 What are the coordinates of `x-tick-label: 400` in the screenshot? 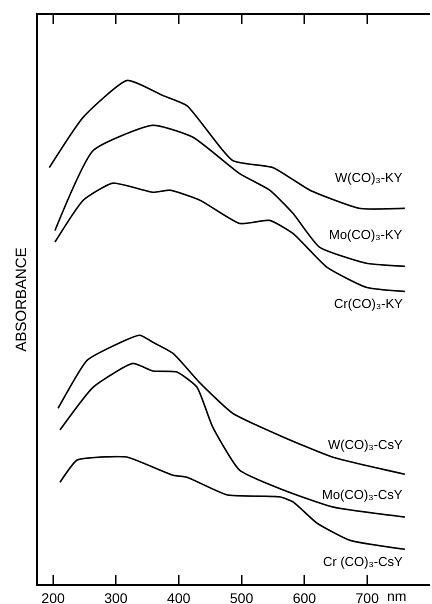 It's located at (179, 597).